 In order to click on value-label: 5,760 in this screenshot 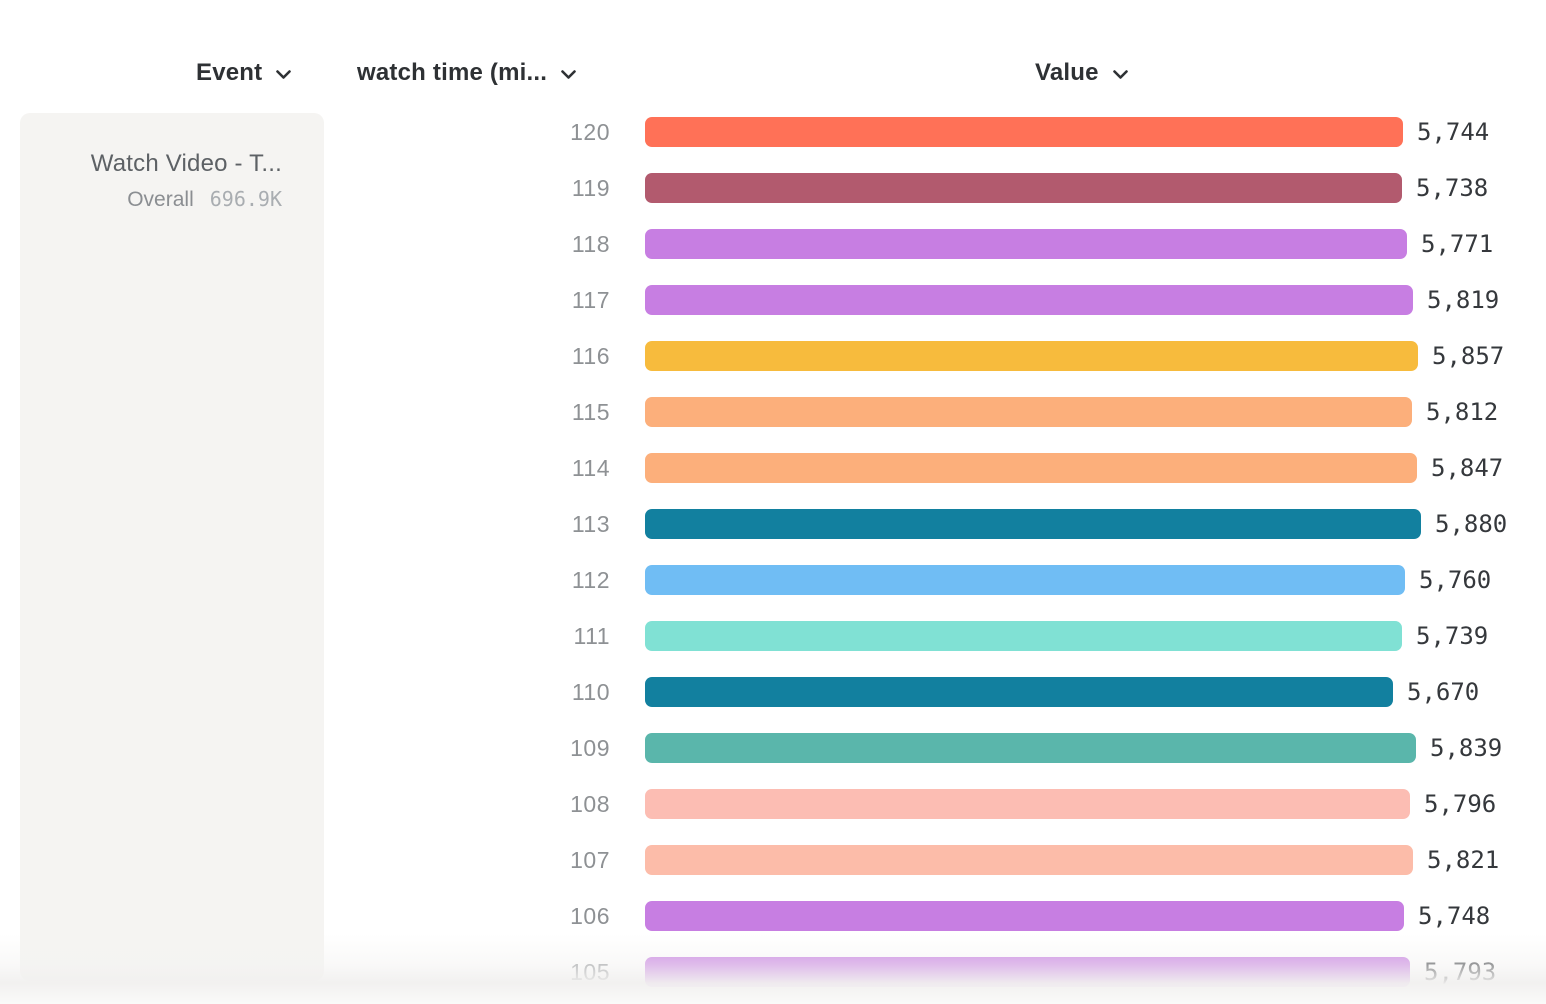, I will do `click(1455, 580)`.